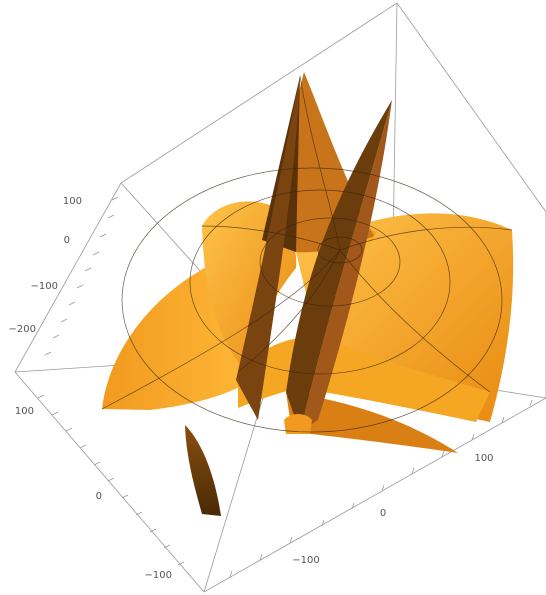 This screenshot has height=595, width=546. What do you see at coordinates (281, 164) in the screenshot?
I see `spike-shadow` at bounding box center [281, 164].